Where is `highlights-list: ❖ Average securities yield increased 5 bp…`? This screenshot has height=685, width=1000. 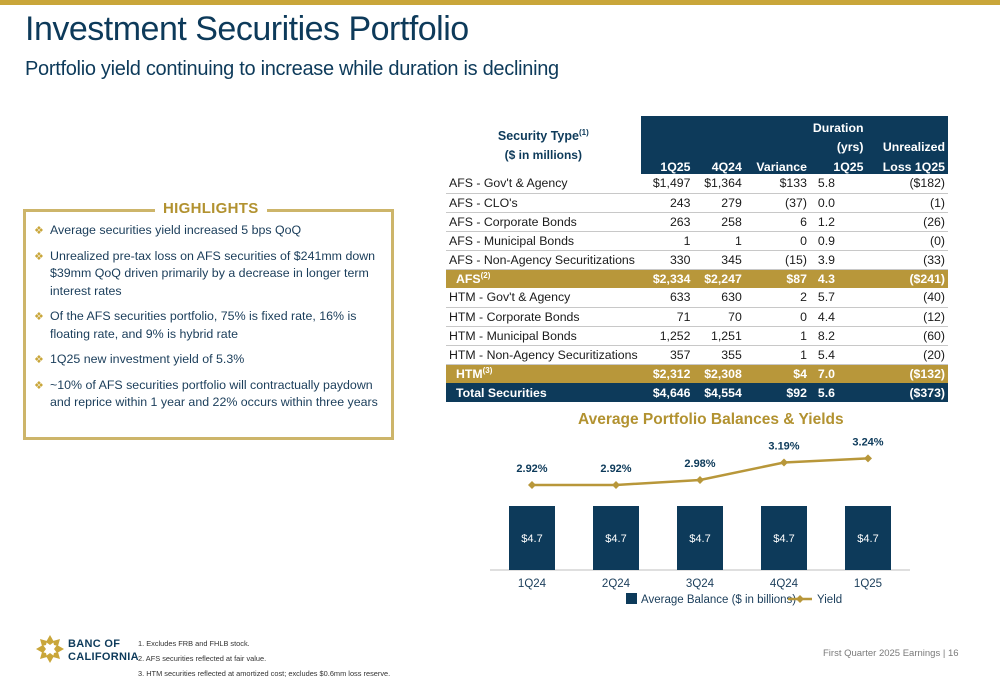 highlights-list: ❖ Average securities yield increased 5 bp… is located at coordinates (210, 321).